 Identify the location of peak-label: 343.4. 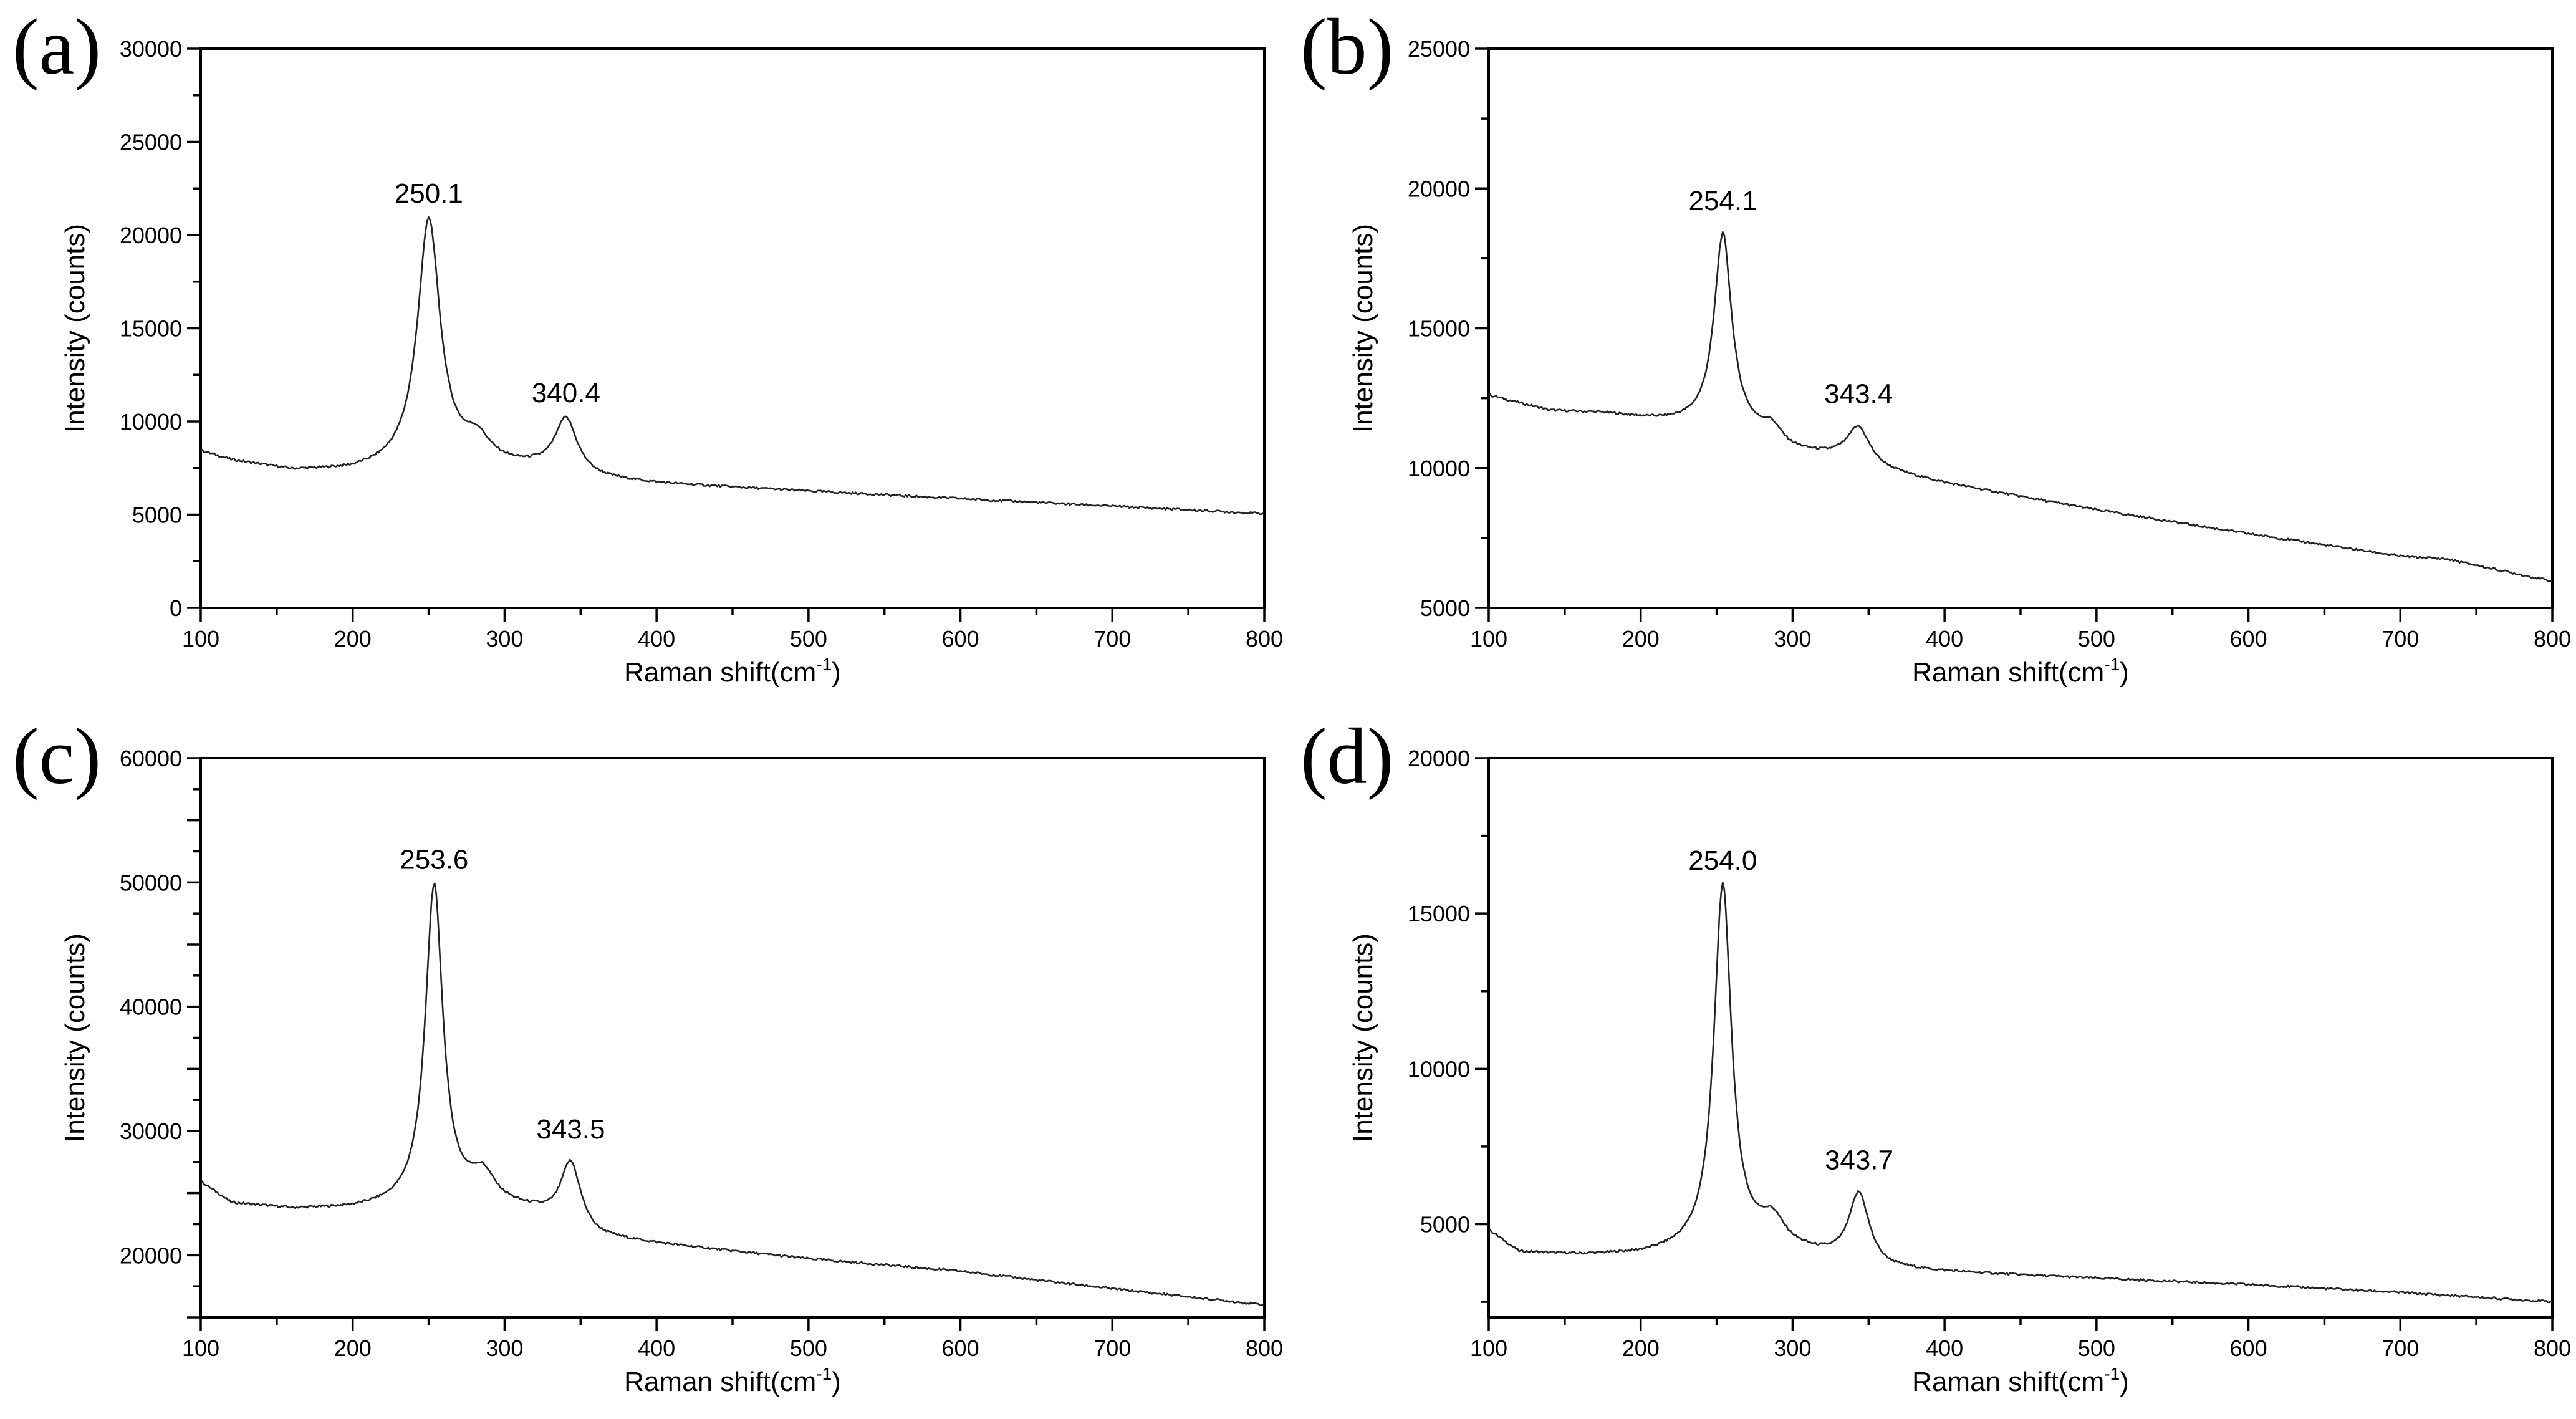
(1858, 395).